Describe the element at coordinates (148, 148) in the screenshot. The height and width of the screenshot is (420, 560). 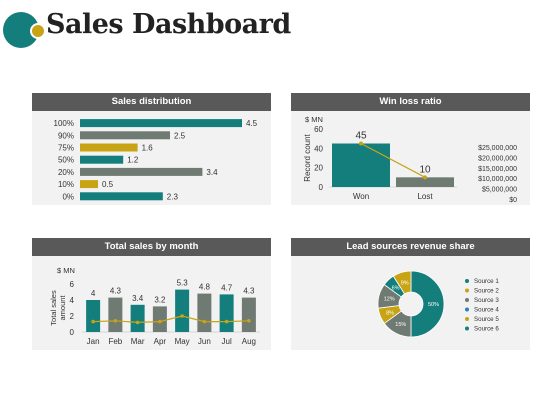
I see `data-label: 1.6` at that location.